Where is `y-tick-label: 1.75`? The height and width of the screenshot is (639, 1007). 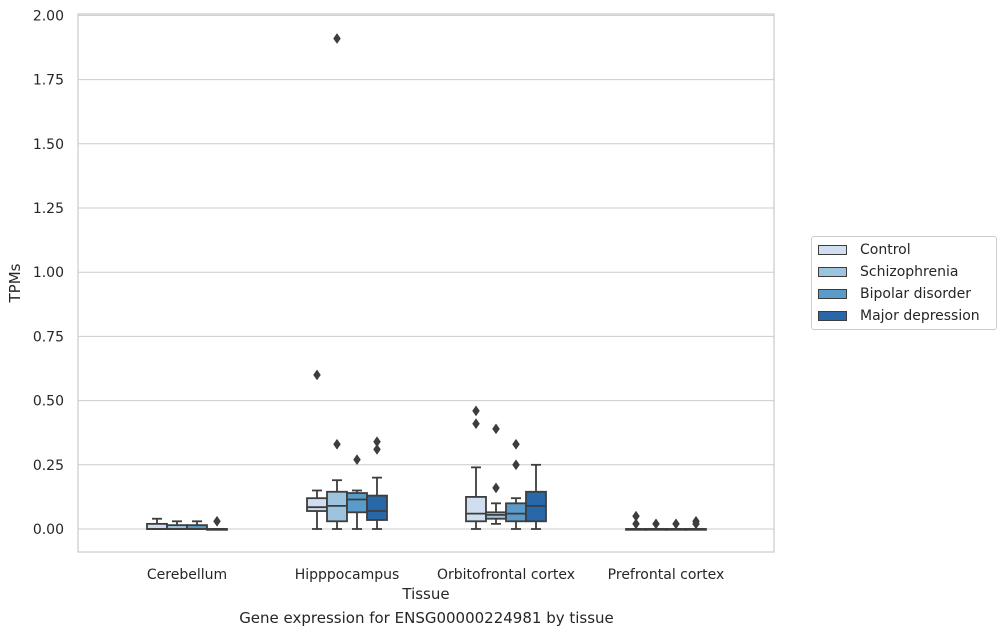 y-tick-label: 1.75 is located at coordinates (48, 81).